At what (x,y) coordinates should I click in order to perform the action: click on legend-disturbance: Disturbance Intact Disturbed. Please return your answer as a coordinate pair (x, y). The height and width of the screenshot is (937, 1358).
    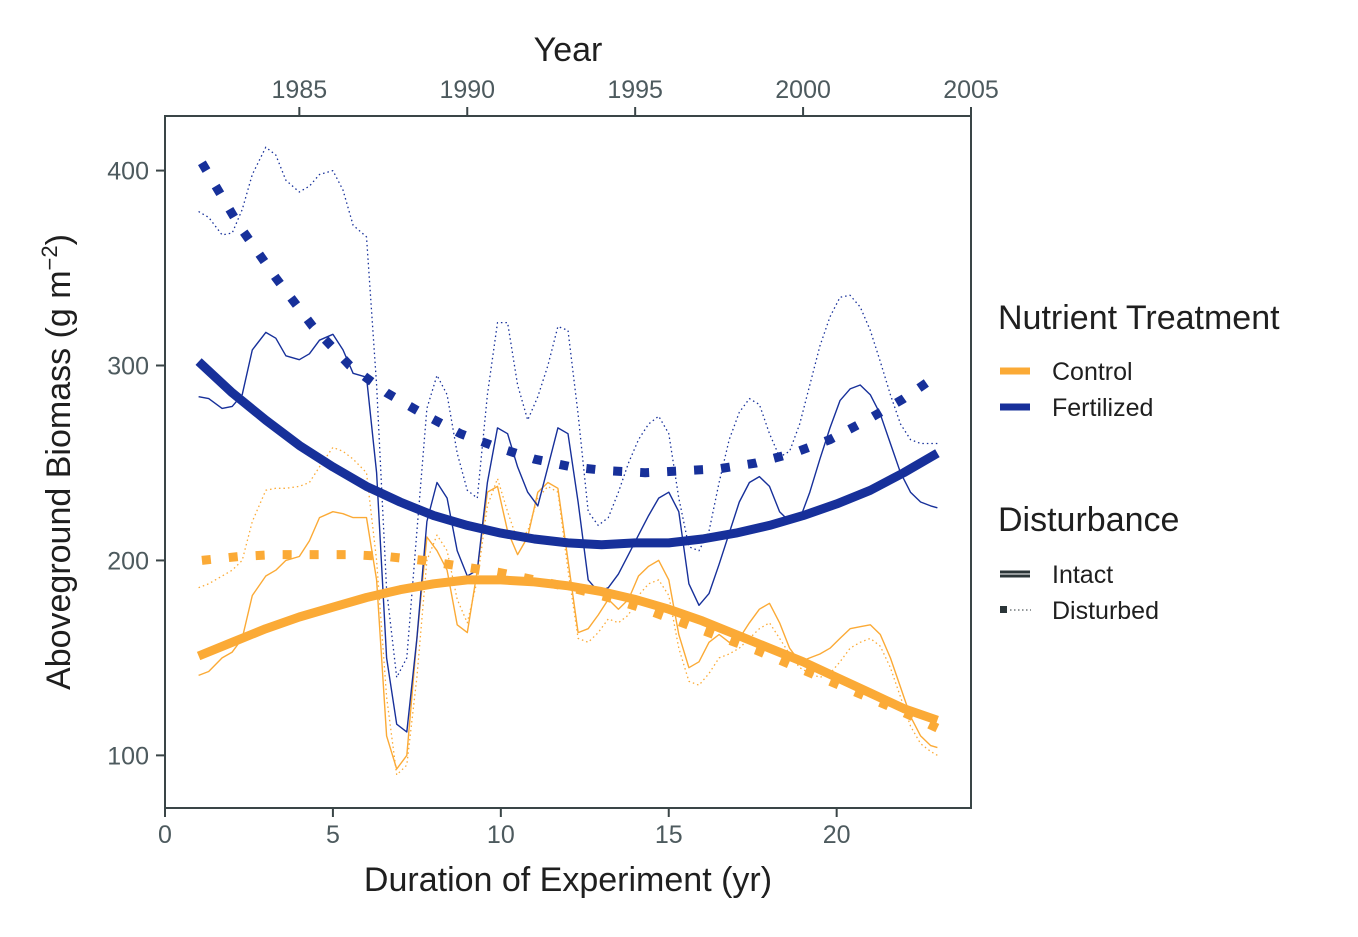
    Looking at the image, I should click on (1088, 563).